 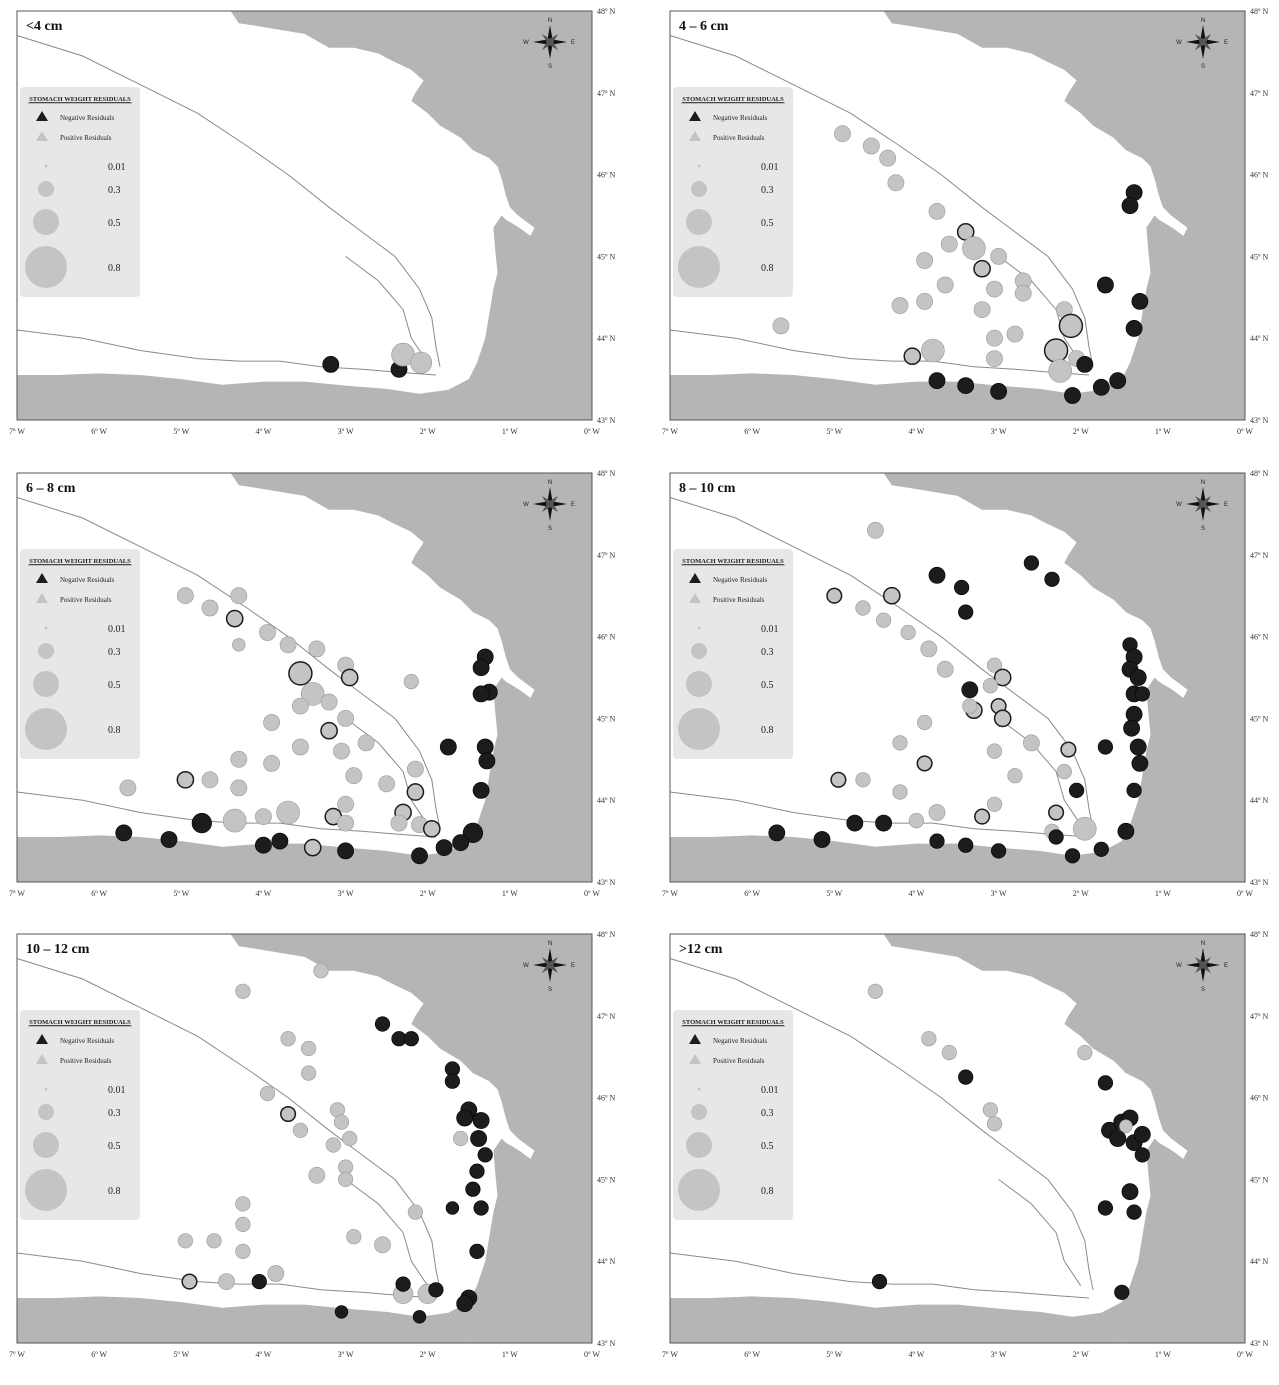 I want to click on lon-tick-label: 1º W, so click(x=1163, y=893).